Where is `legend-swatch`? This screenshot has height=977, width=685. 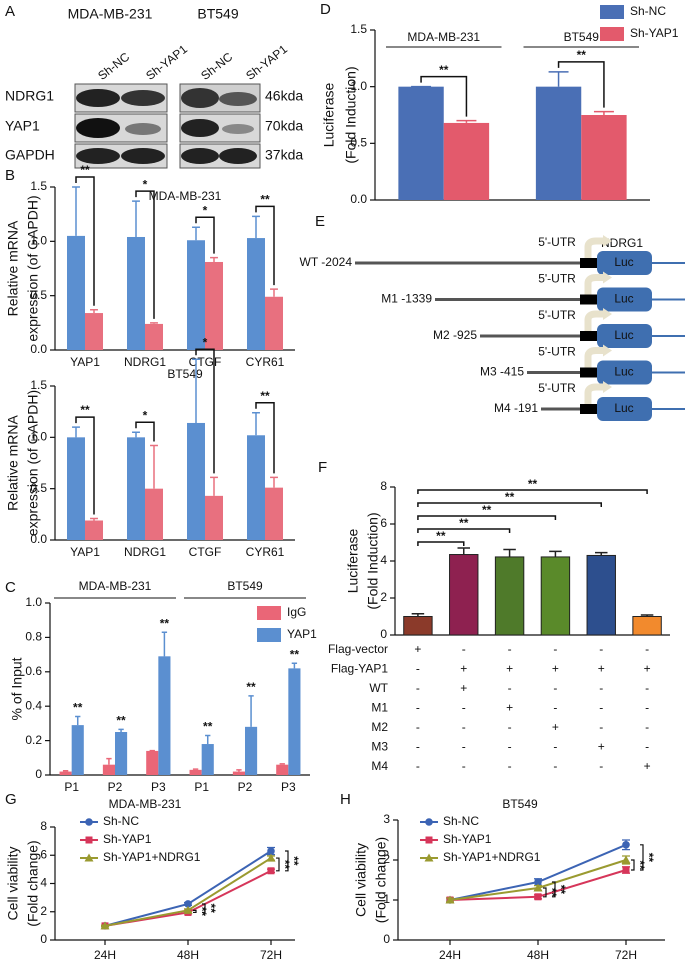
legend-swatch is located at coordinates (269, 613).